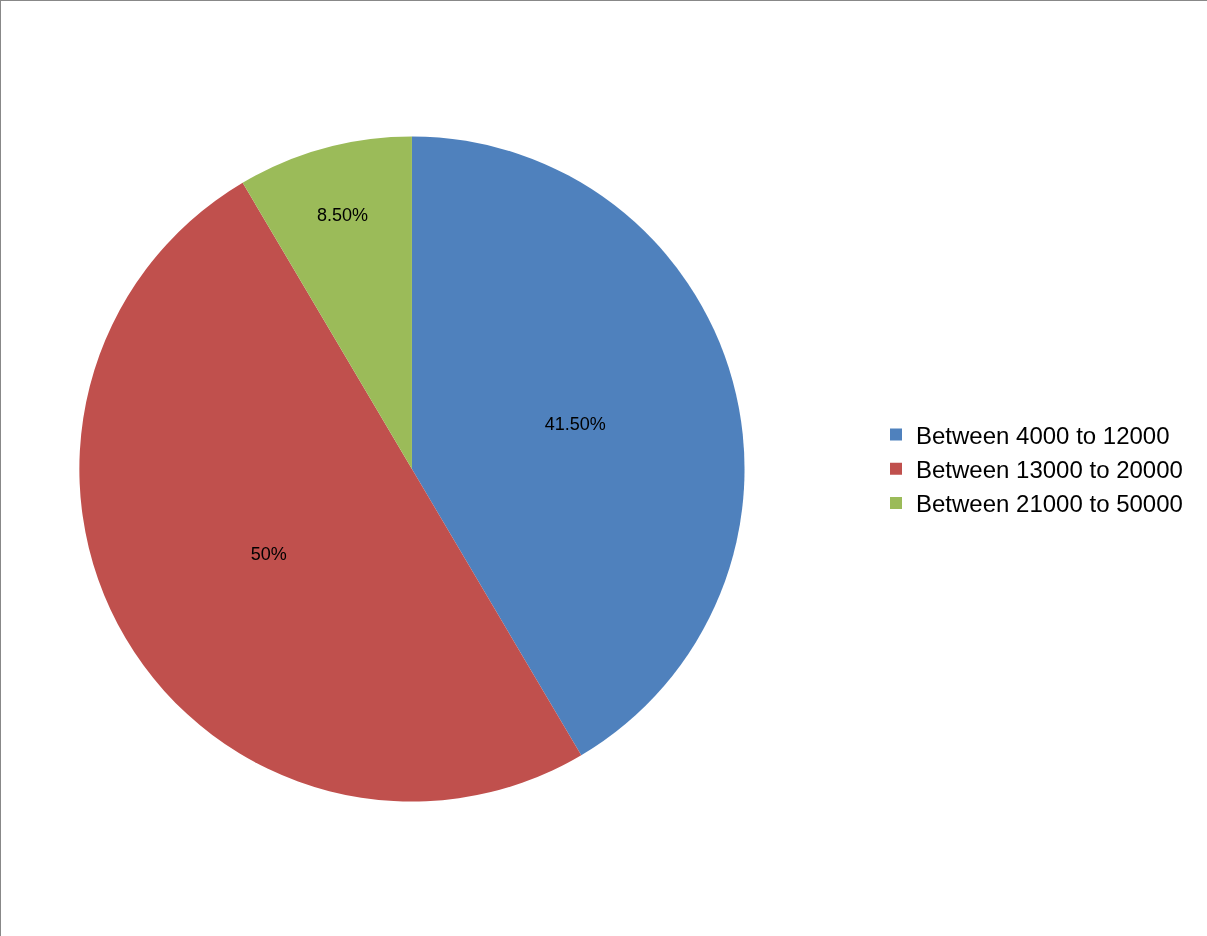 This screenshot has height=936, width=1207. I want to click on data-label: 50%, so click(268, 553).